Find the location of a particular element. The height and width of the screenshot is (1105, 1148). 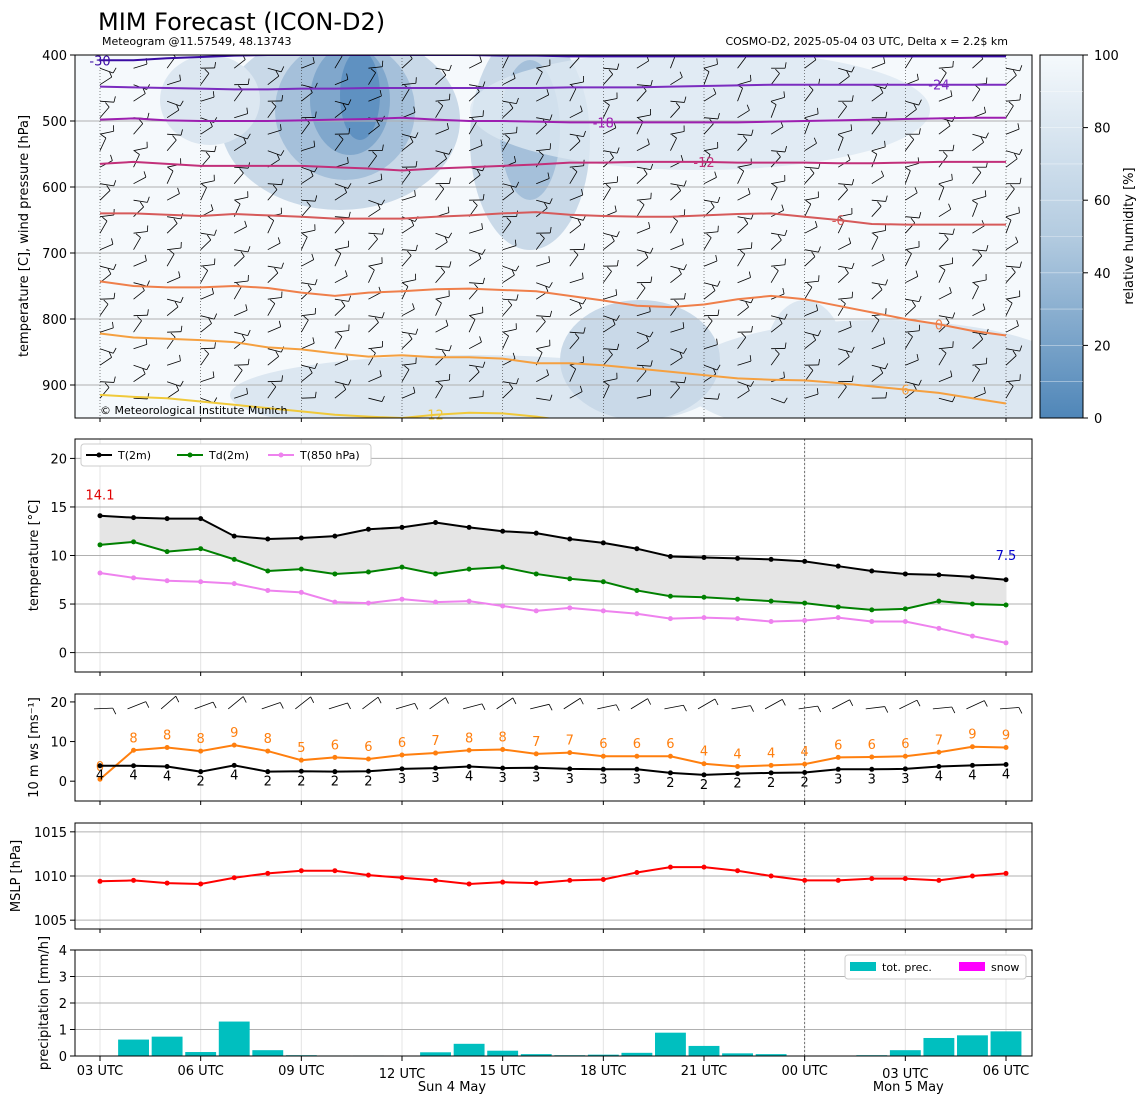

wind-value-label: 2 is located at coordinates (368, 781).